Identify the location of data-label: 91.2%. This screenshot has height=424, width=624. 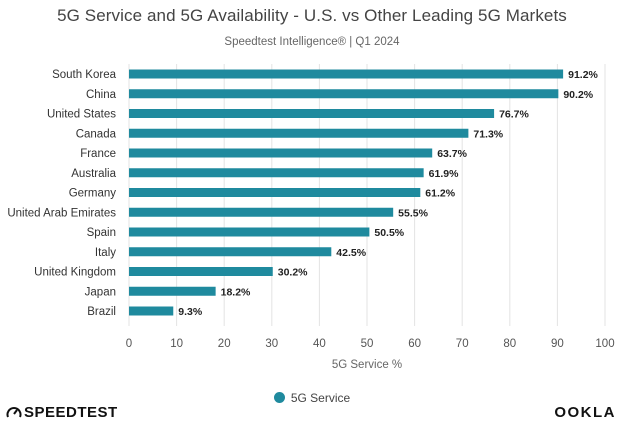
(583, 75).